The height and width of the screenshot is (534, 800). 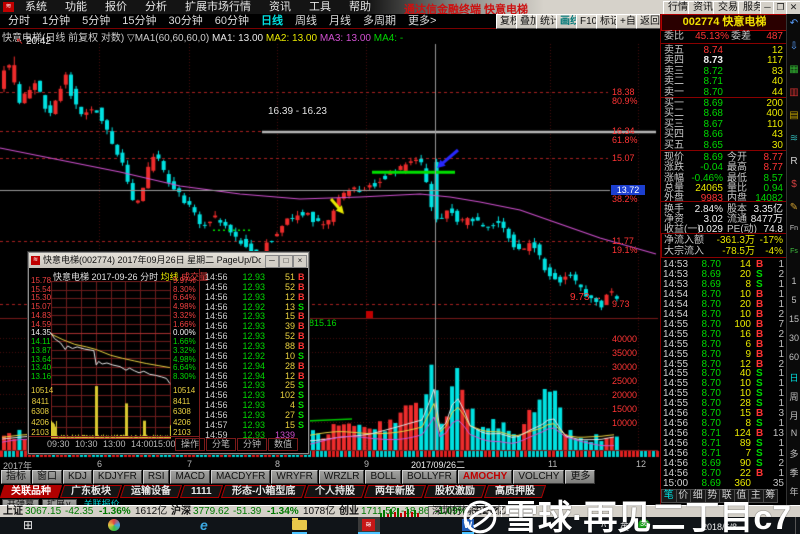 What do you see at coordinates (794, 115) in the screenshot?
I see `bar-chart-icon: ▤` at bounding box center [794, 115].